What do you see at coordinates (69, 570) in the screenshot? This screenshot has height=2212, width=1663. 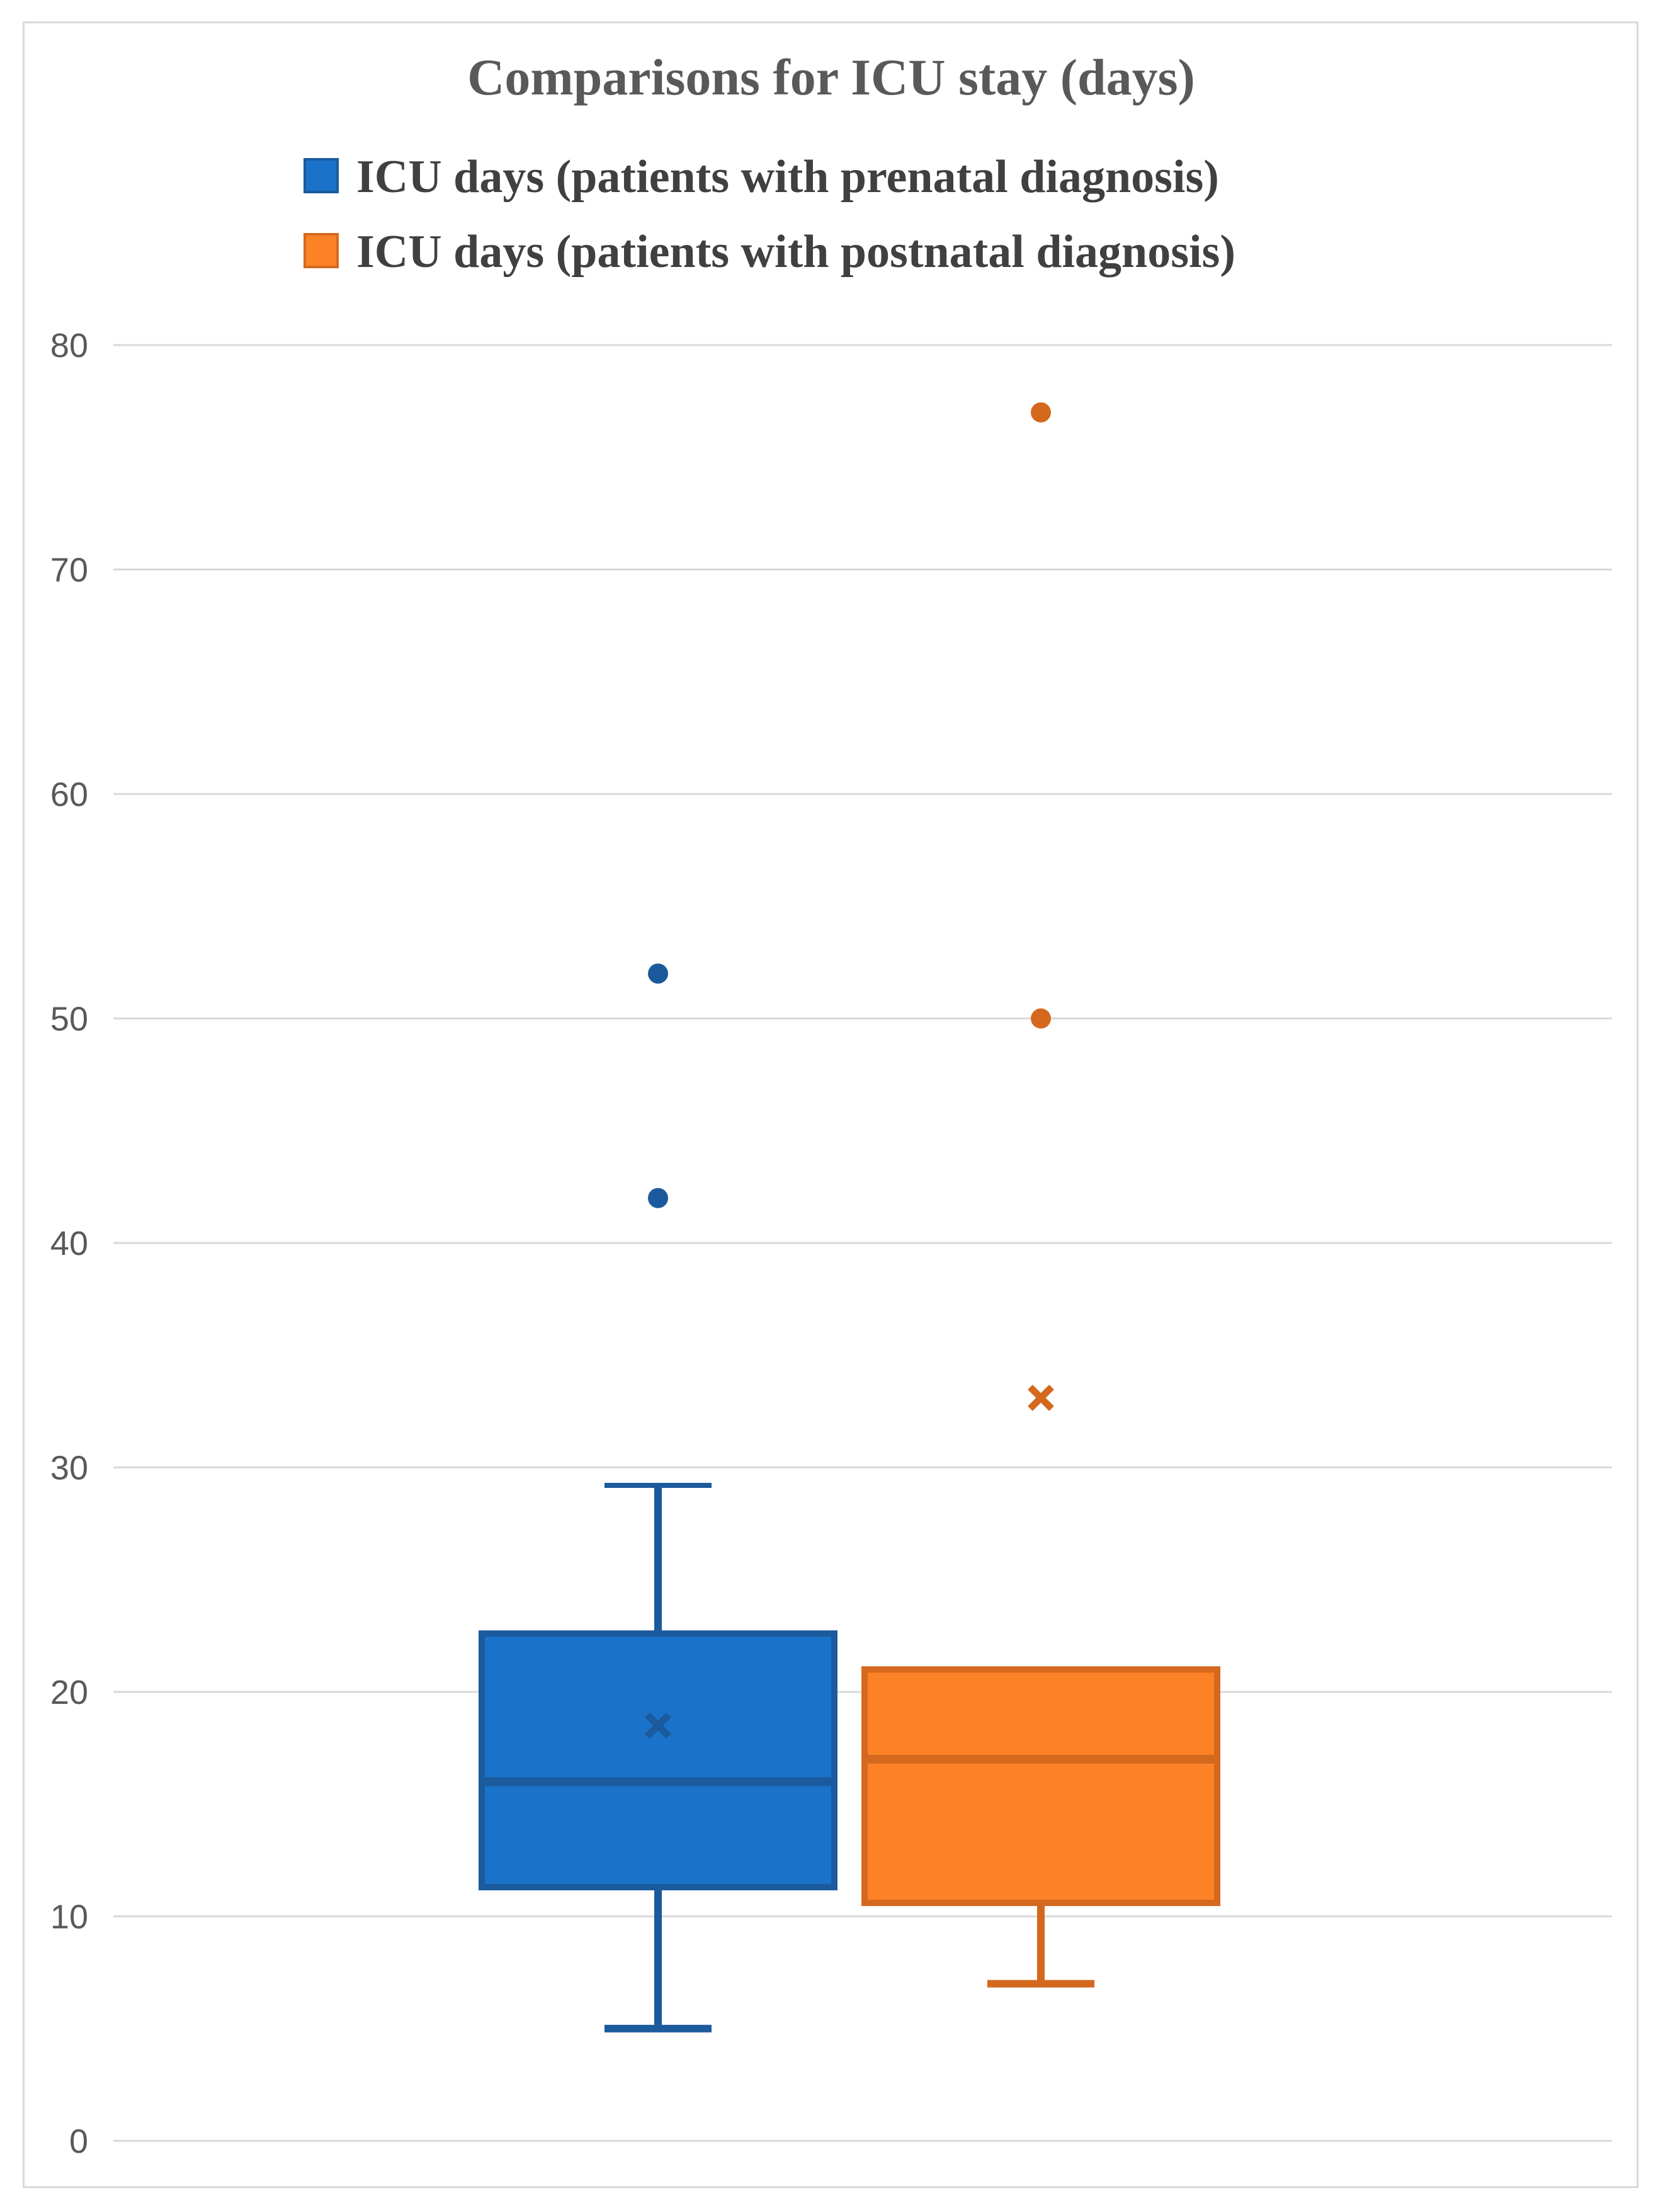 I see `y-tick-label-70: 70` at bounding box center [69, 570].